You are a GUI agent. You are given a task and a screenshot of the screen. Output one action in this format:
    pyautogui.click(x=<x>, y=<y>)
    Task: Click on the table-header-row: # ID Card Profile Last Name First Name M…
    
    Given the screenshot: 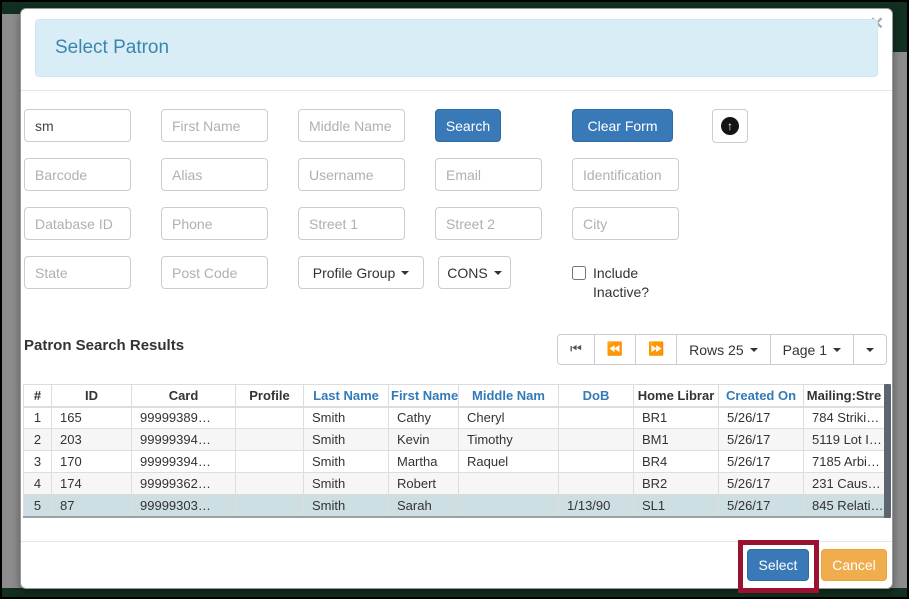 What is the action you would take?
    pyautogui.click(x=454, y=396)
    